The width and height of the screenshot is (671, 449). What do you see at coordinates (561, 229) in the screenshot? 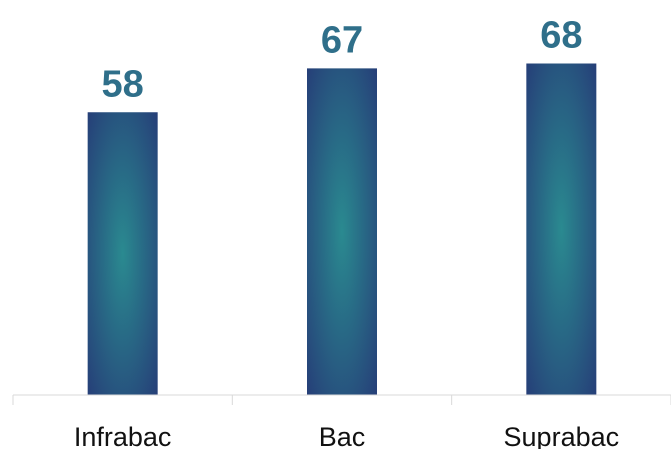
I see `bar-suprabac` at bounding box center [561, 229].